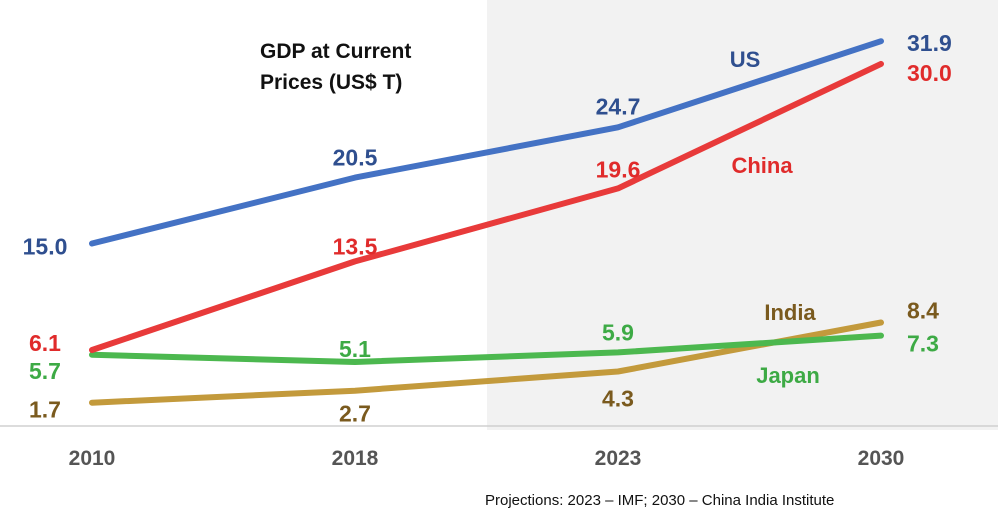  Describe the element at coordinates (487, 458) in the screenshot. I see `x-tick-labels: 2010 2018 2023 2030` at that location.